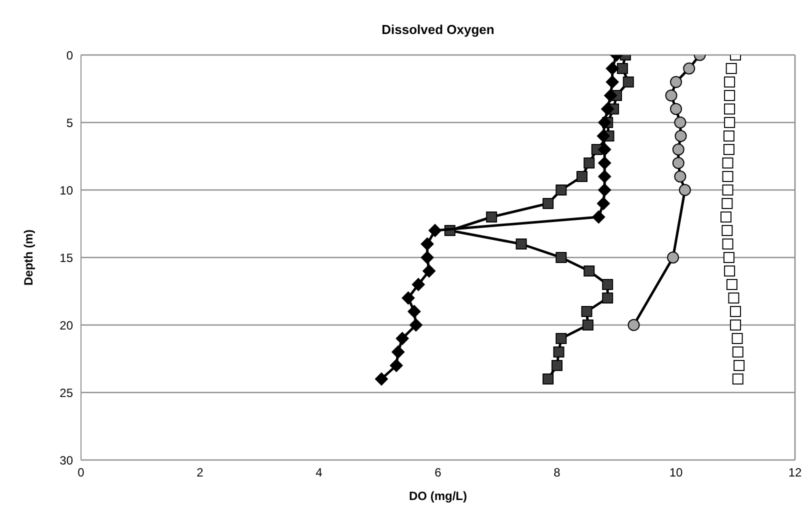  I want to click on x-tick-label: 10, so click(676, 473).